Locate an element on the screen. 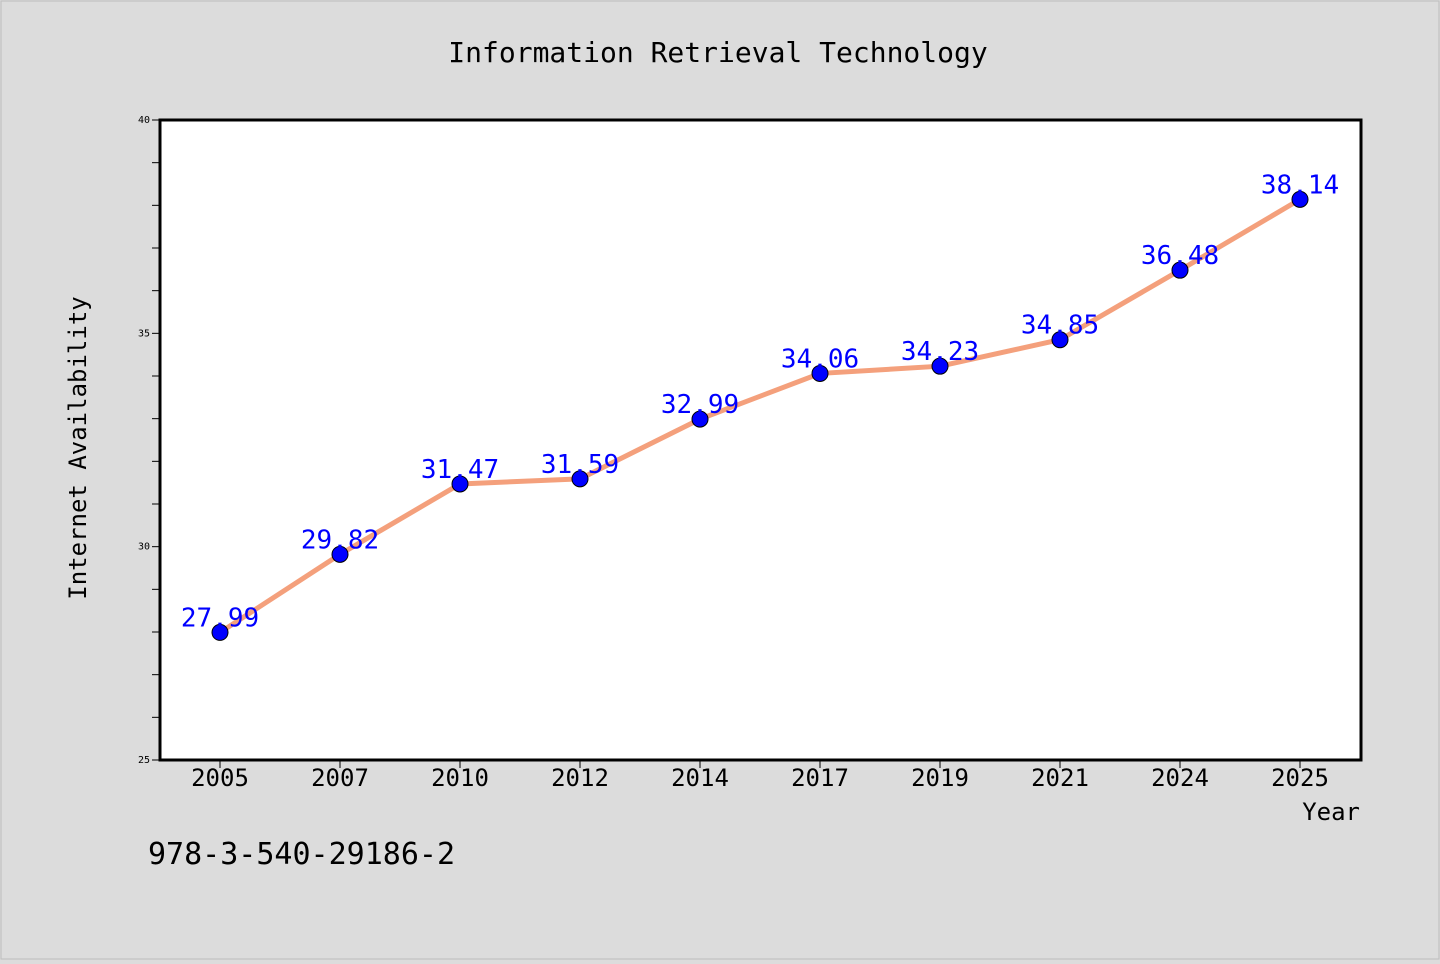  x-tick-label: 2010 is located at coordinates (460, 778).